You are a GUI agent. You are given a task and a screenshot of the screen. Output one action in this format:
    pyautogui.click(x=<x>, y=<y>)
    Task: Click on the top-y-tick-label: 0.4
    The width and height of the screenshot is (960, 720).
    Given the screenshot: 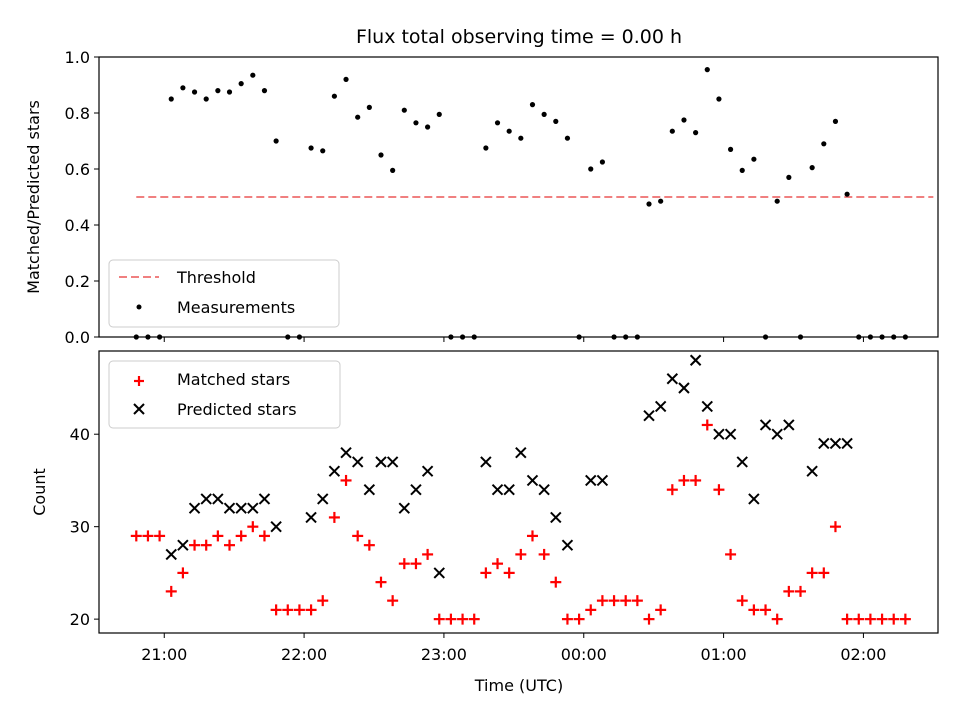 What is the action you would take?
    pyautogui.click(x=77, y=225)
    